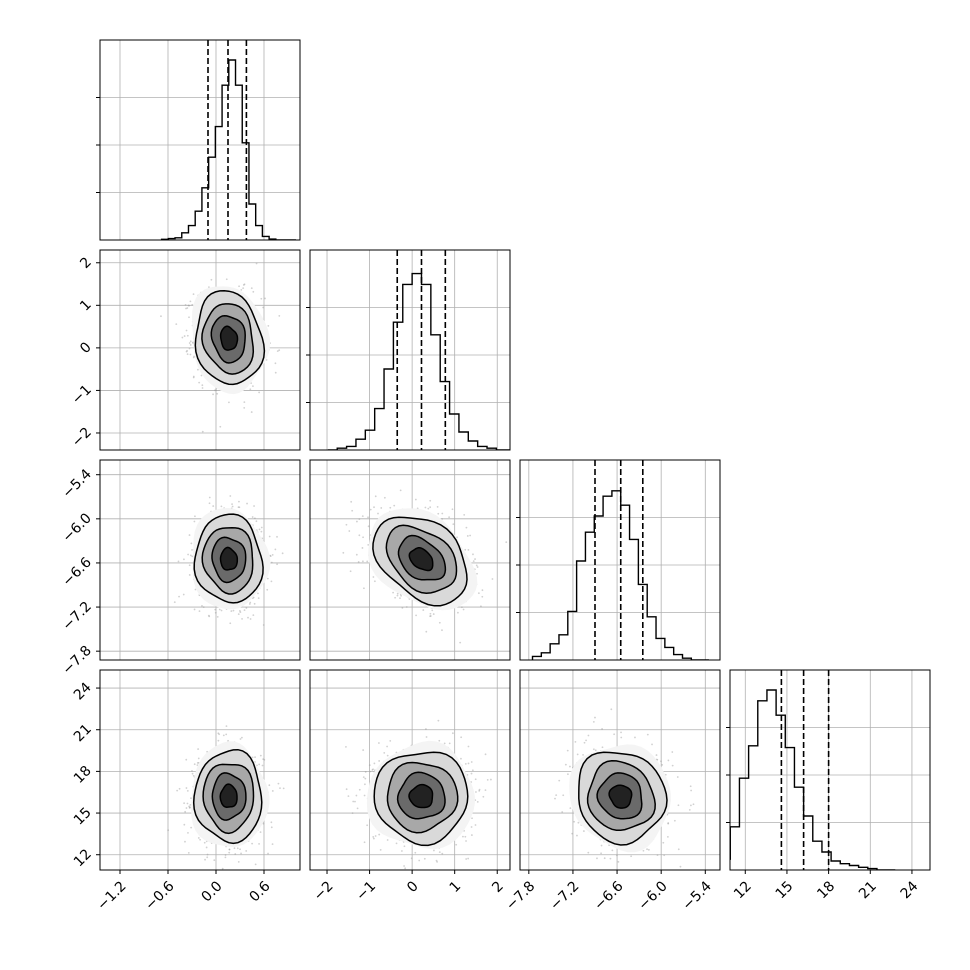  I want to click on x-tick-label-2-3: −6.0, so click(652, 895).